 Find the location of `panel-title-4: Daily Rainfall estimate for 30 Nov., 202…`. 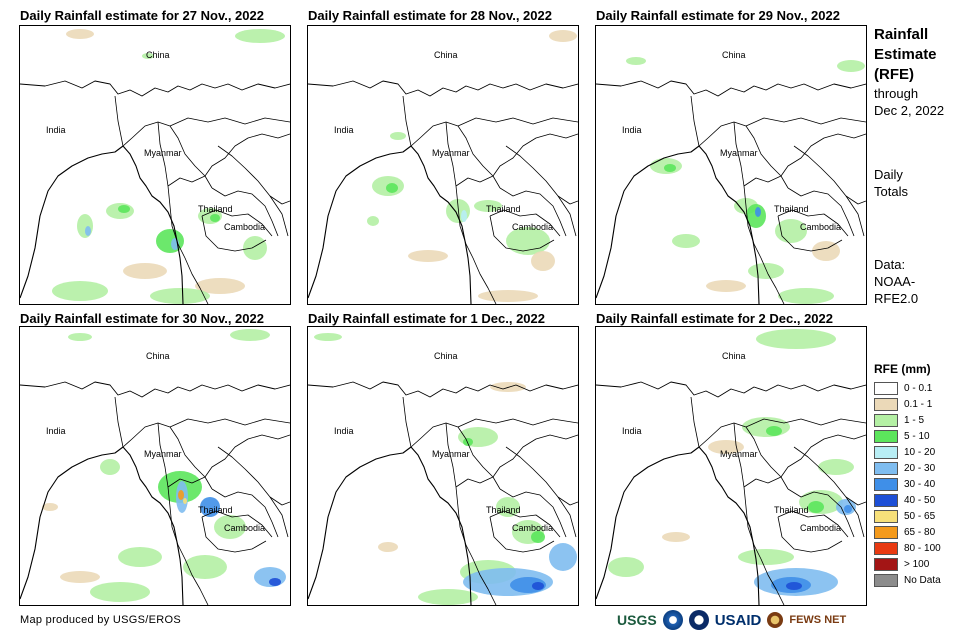

panel-title-4: Daily Rainfall estimate for 30 Nov., 202… is located at coordinates (142, 318).